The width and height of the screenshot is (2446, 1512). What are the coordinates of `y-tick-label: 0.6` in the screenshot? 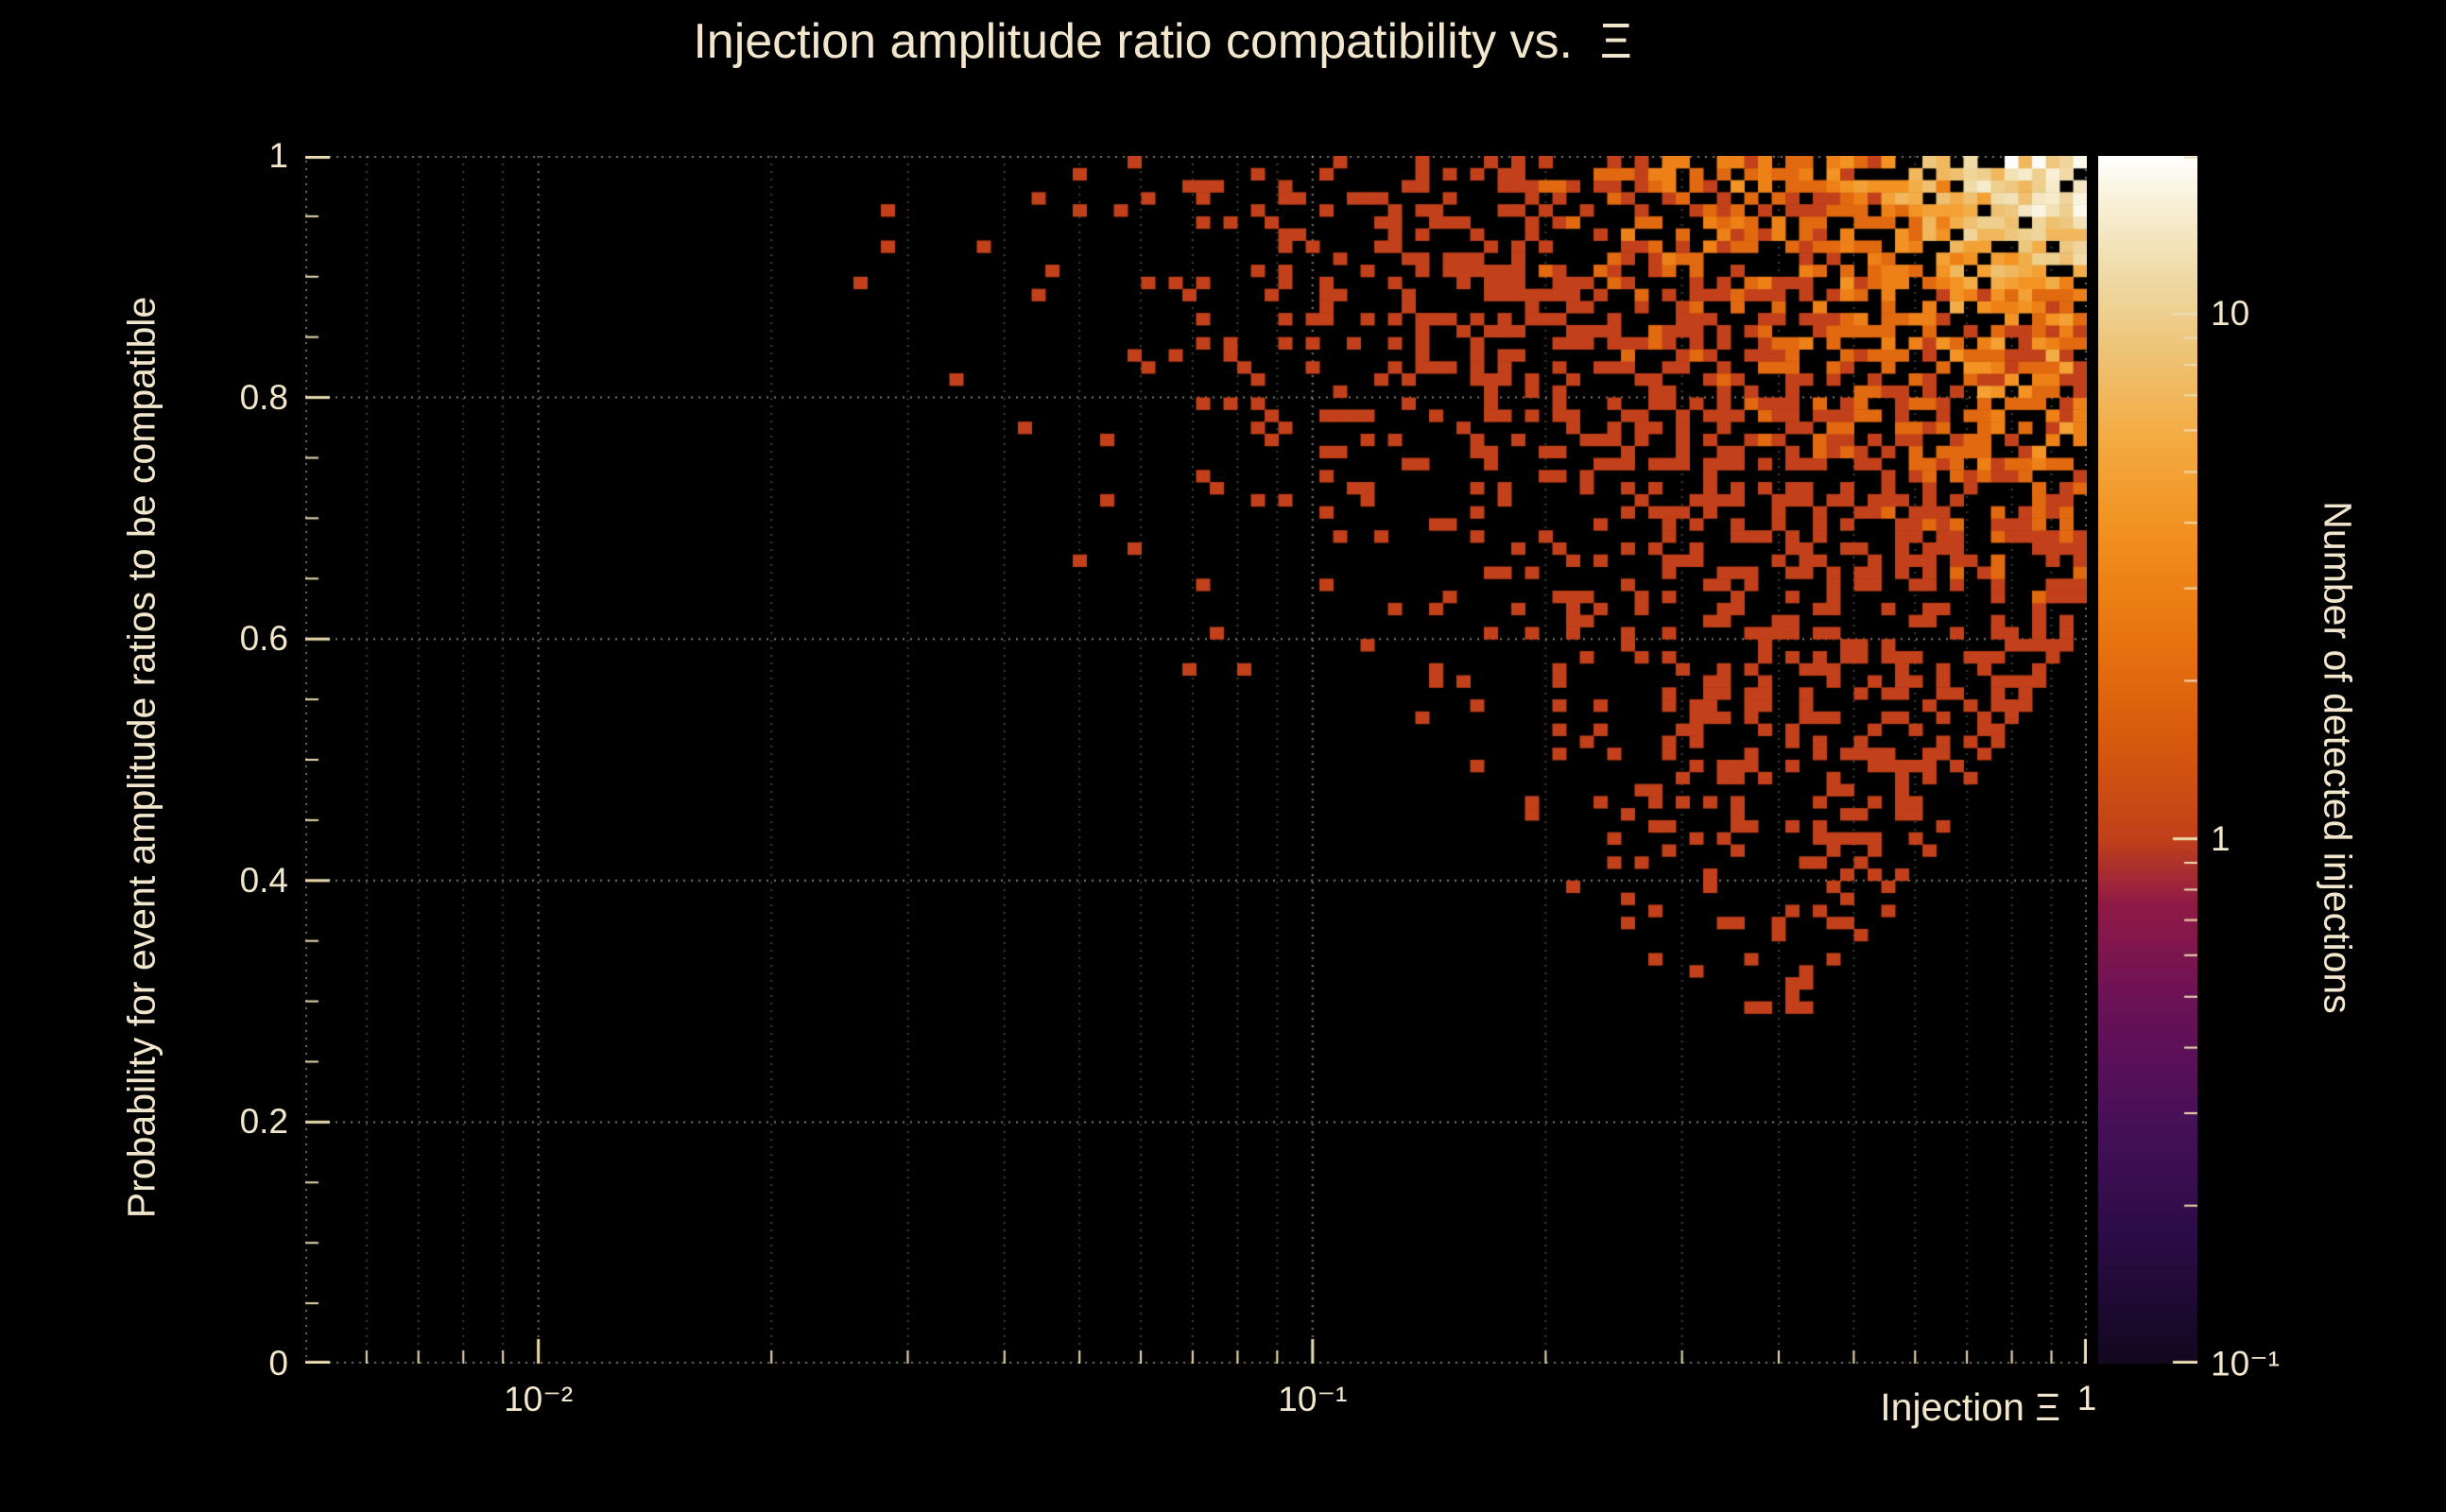 It's located at (263, 639).